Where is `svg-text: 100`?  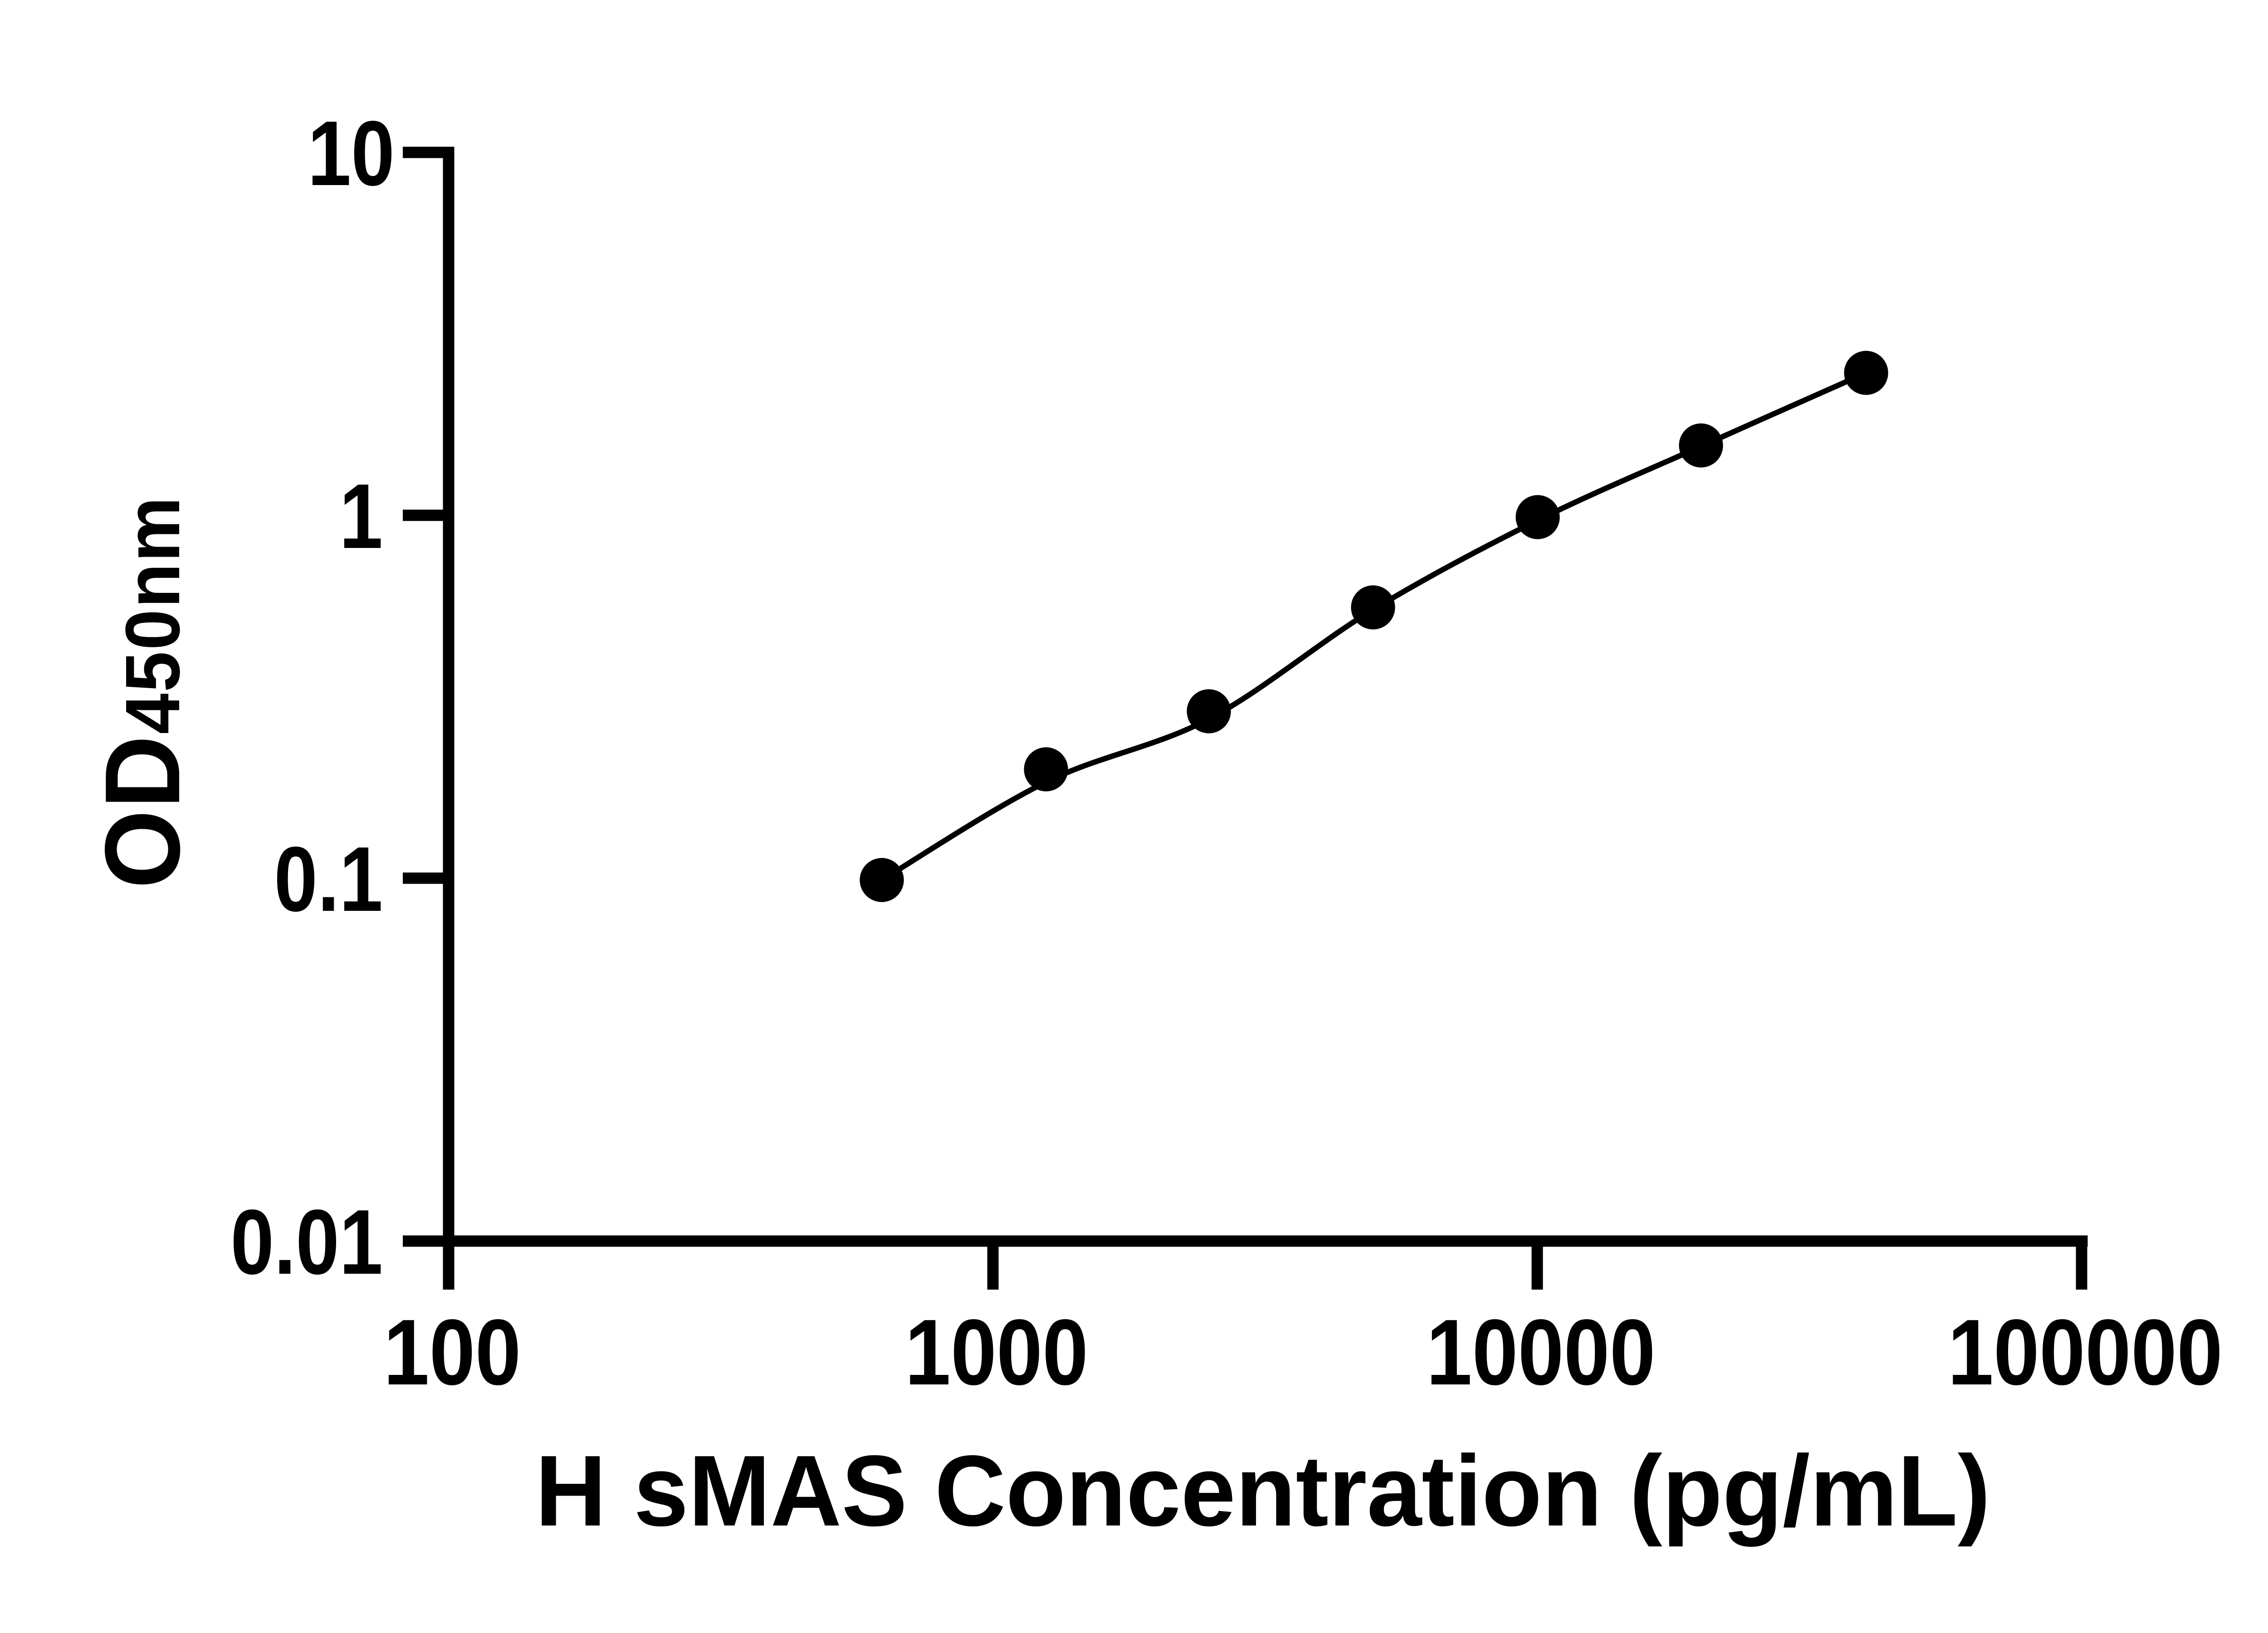 svg-text: 100 is located at coordinates (452, 1352).